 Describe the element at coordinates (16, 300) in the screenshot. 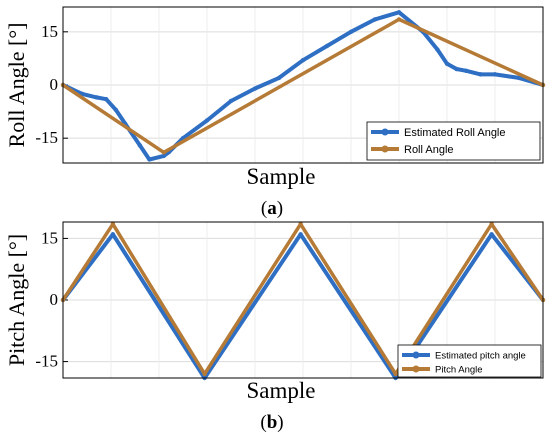

I see `y-axis-label-b: Pitch Angle [°]` at that location.